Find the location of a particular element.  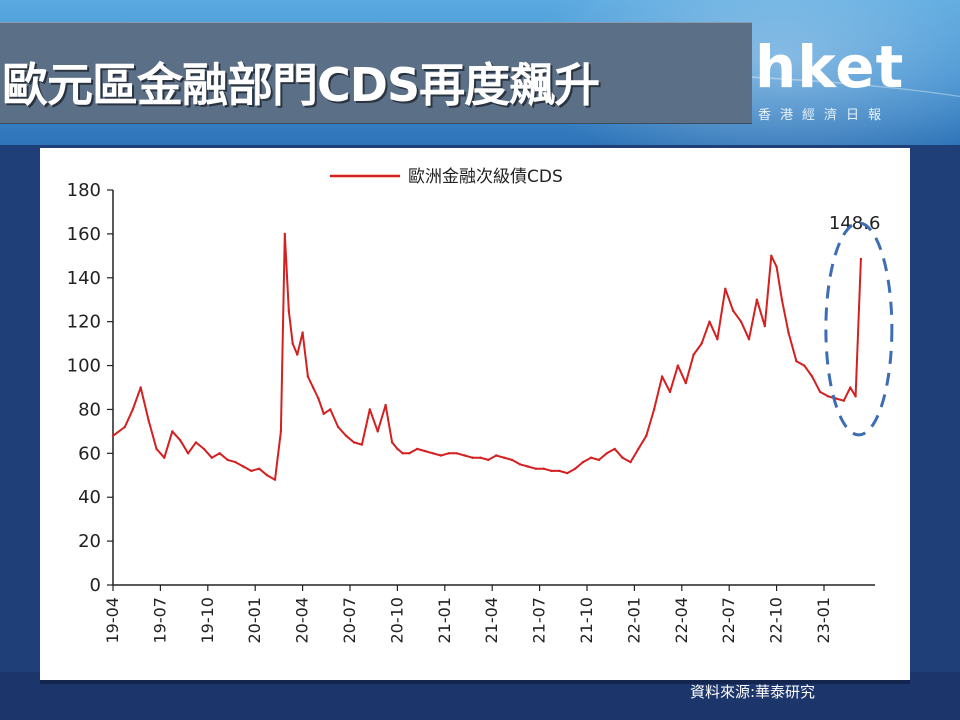

chart-legend: 歐洲金融次級債CDS is located at coordinates (446, 177).